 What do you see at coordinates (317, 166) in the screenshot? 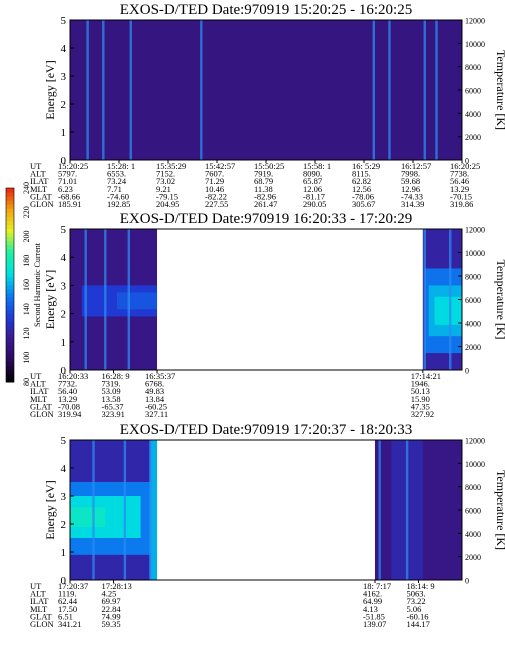
I see `ephemeris-value: 15:58: 1` at bounding box center [317, 166].